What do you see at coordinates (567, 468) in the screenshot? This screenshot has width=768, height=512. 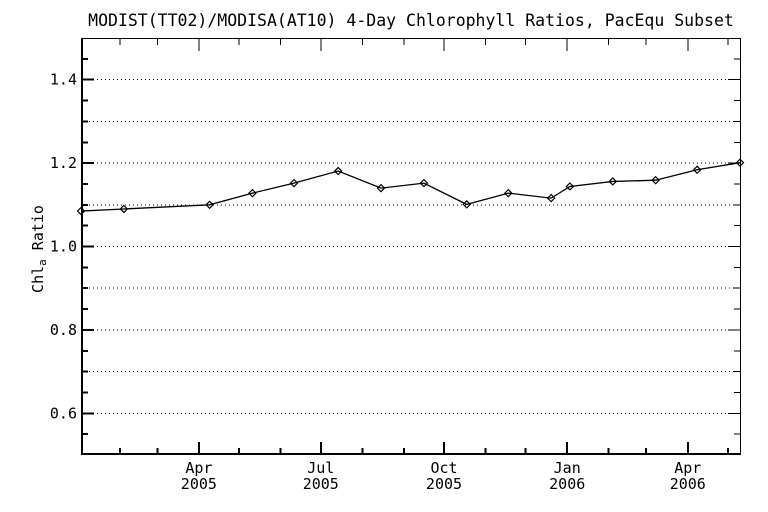 I see `x-tick-label-month: Jan` at bounding box center [567, 468].